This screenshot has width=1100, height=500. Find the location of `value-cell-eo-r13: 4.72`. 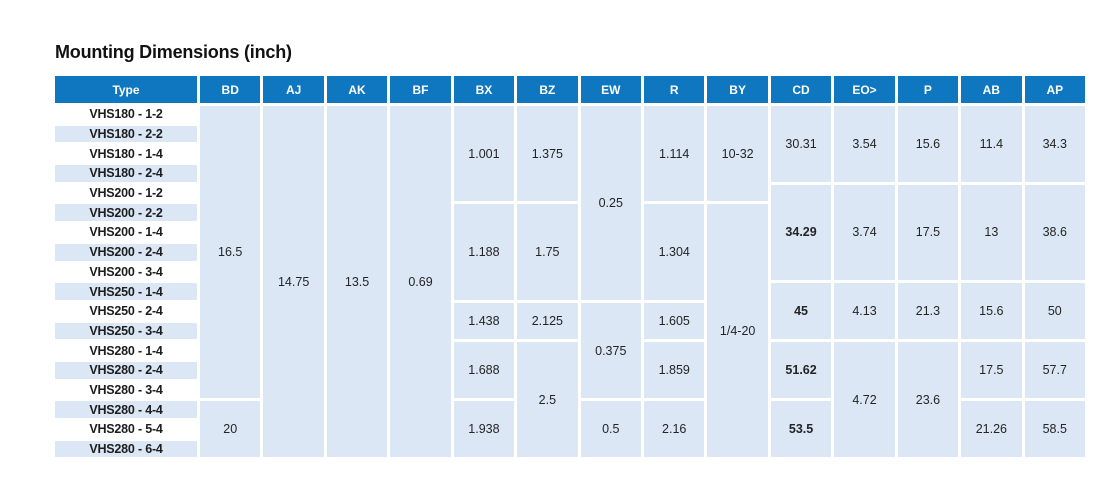

value-cell-eo-r13: 4.72 is located at coordinates (864, 400).